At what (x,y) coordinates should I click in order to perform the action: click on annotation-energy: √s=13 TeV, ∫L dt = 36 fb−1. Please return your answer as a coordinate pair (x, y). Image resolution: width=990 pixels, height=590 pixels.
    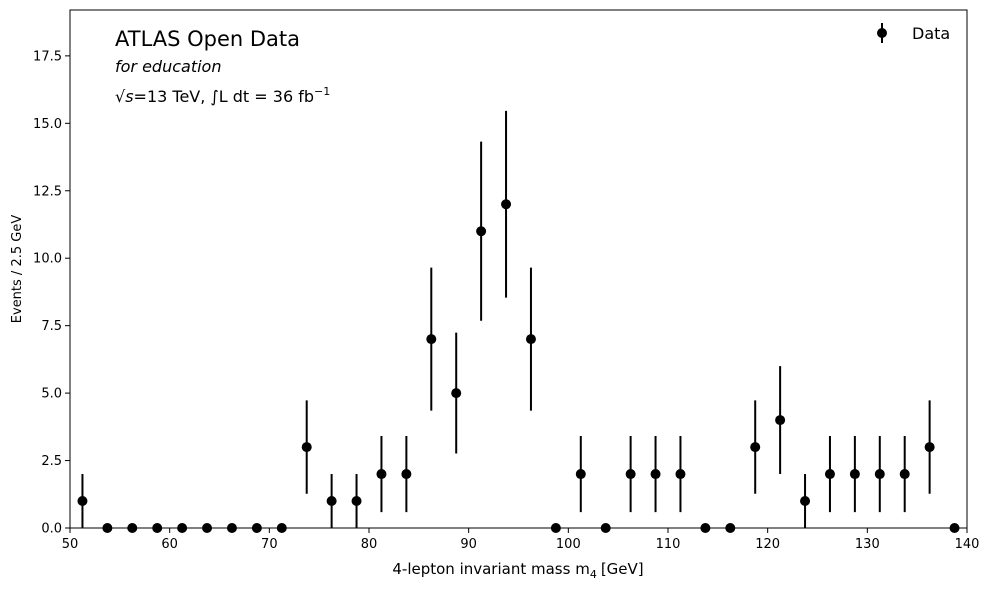
    Looking at the image, I should click on (222, 95).